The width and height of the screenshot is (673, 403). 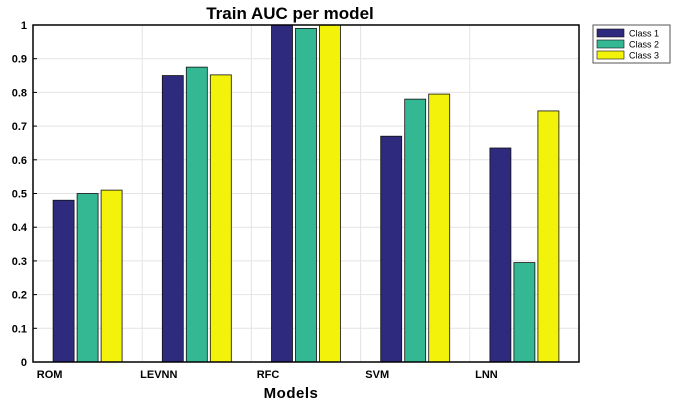 I want to click on y-tick-label: 0.5, so click(x=19, y=195).